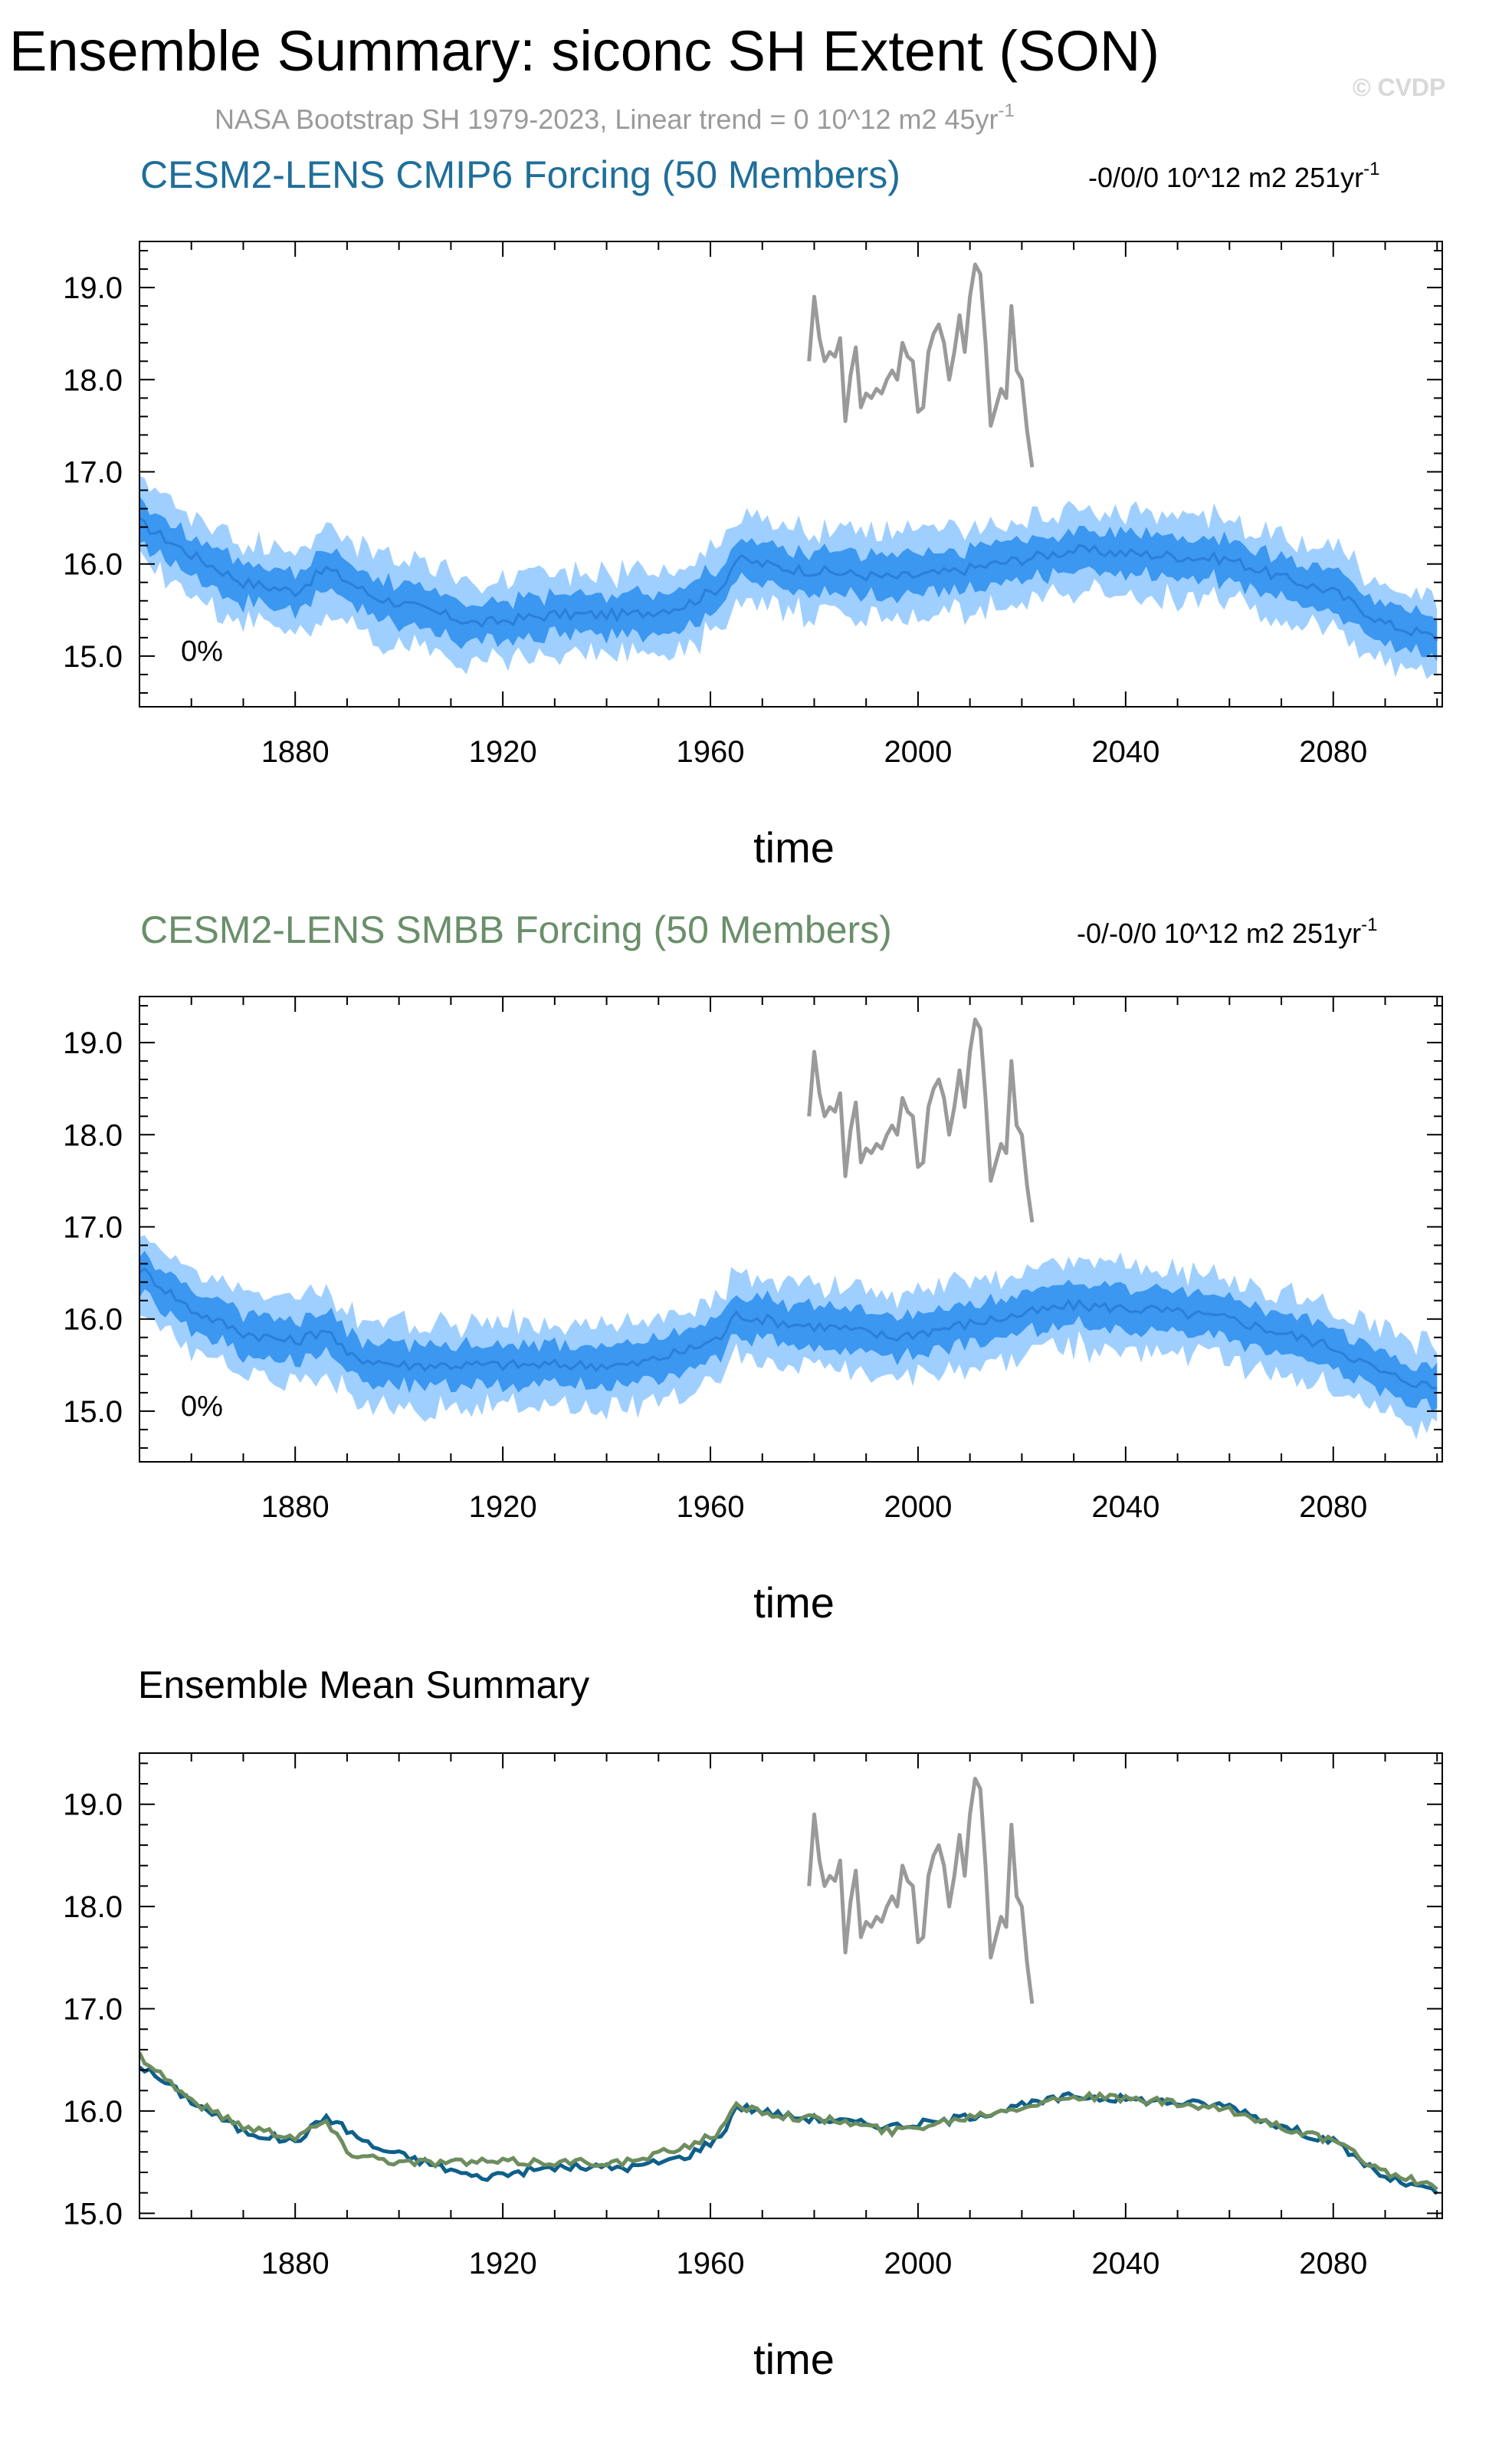 This screenshot has height=2443, width=1512. Describe the element at coordinates (1125, 2264) in the screenshot. I see `panel3-xtick-label: 2040` at that location.